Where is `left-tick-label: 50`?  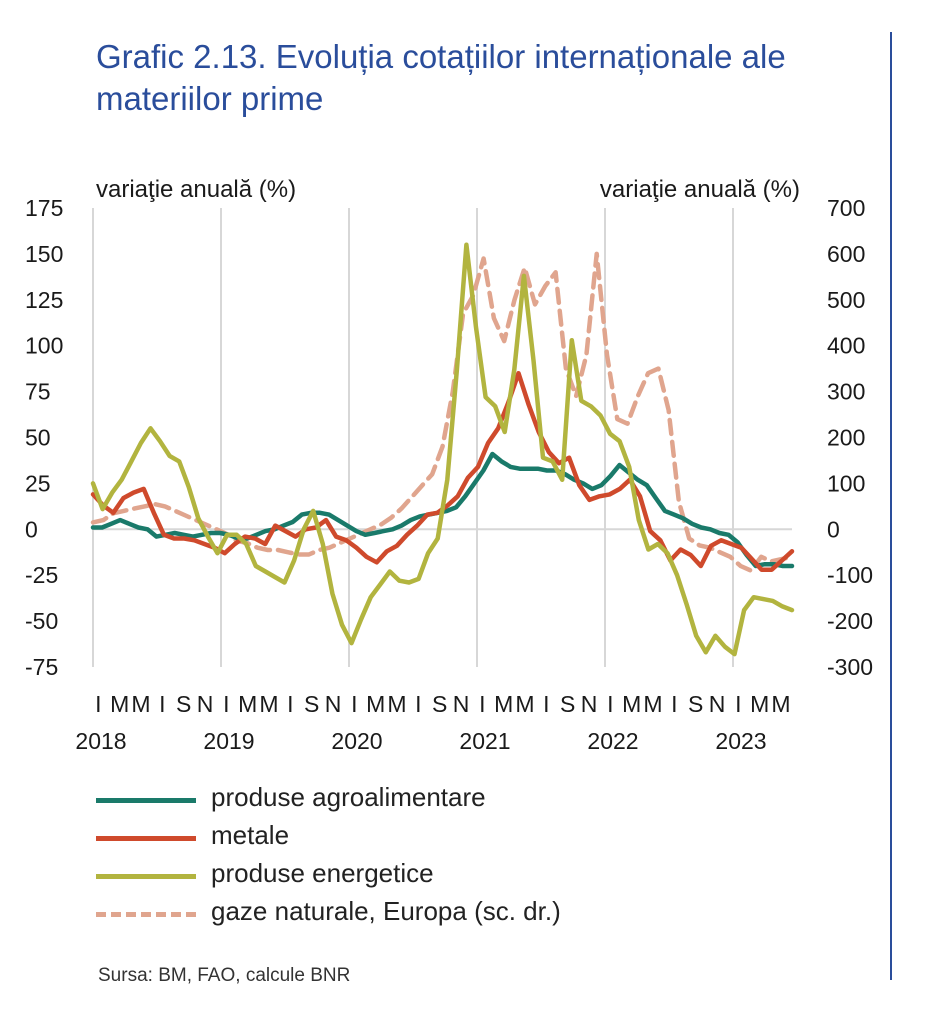 left-tick-label: 50 is located at coordinates (38, 438).